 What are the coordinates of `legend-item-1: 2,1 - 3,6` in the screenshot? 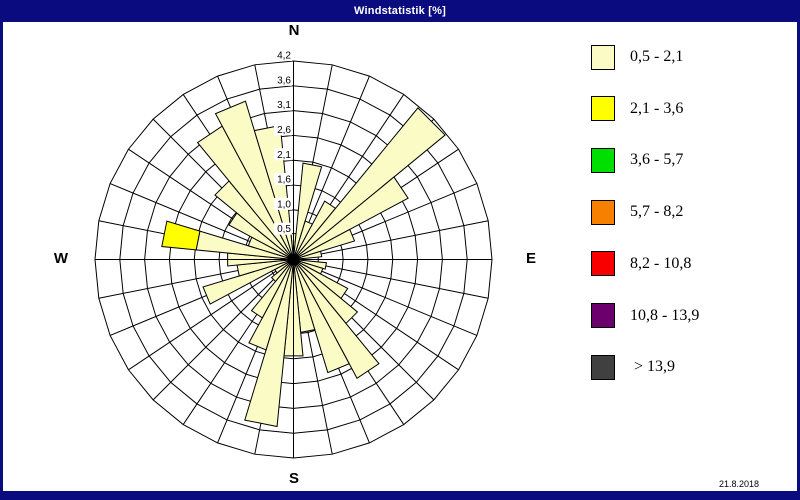 It's located at (637, 109).